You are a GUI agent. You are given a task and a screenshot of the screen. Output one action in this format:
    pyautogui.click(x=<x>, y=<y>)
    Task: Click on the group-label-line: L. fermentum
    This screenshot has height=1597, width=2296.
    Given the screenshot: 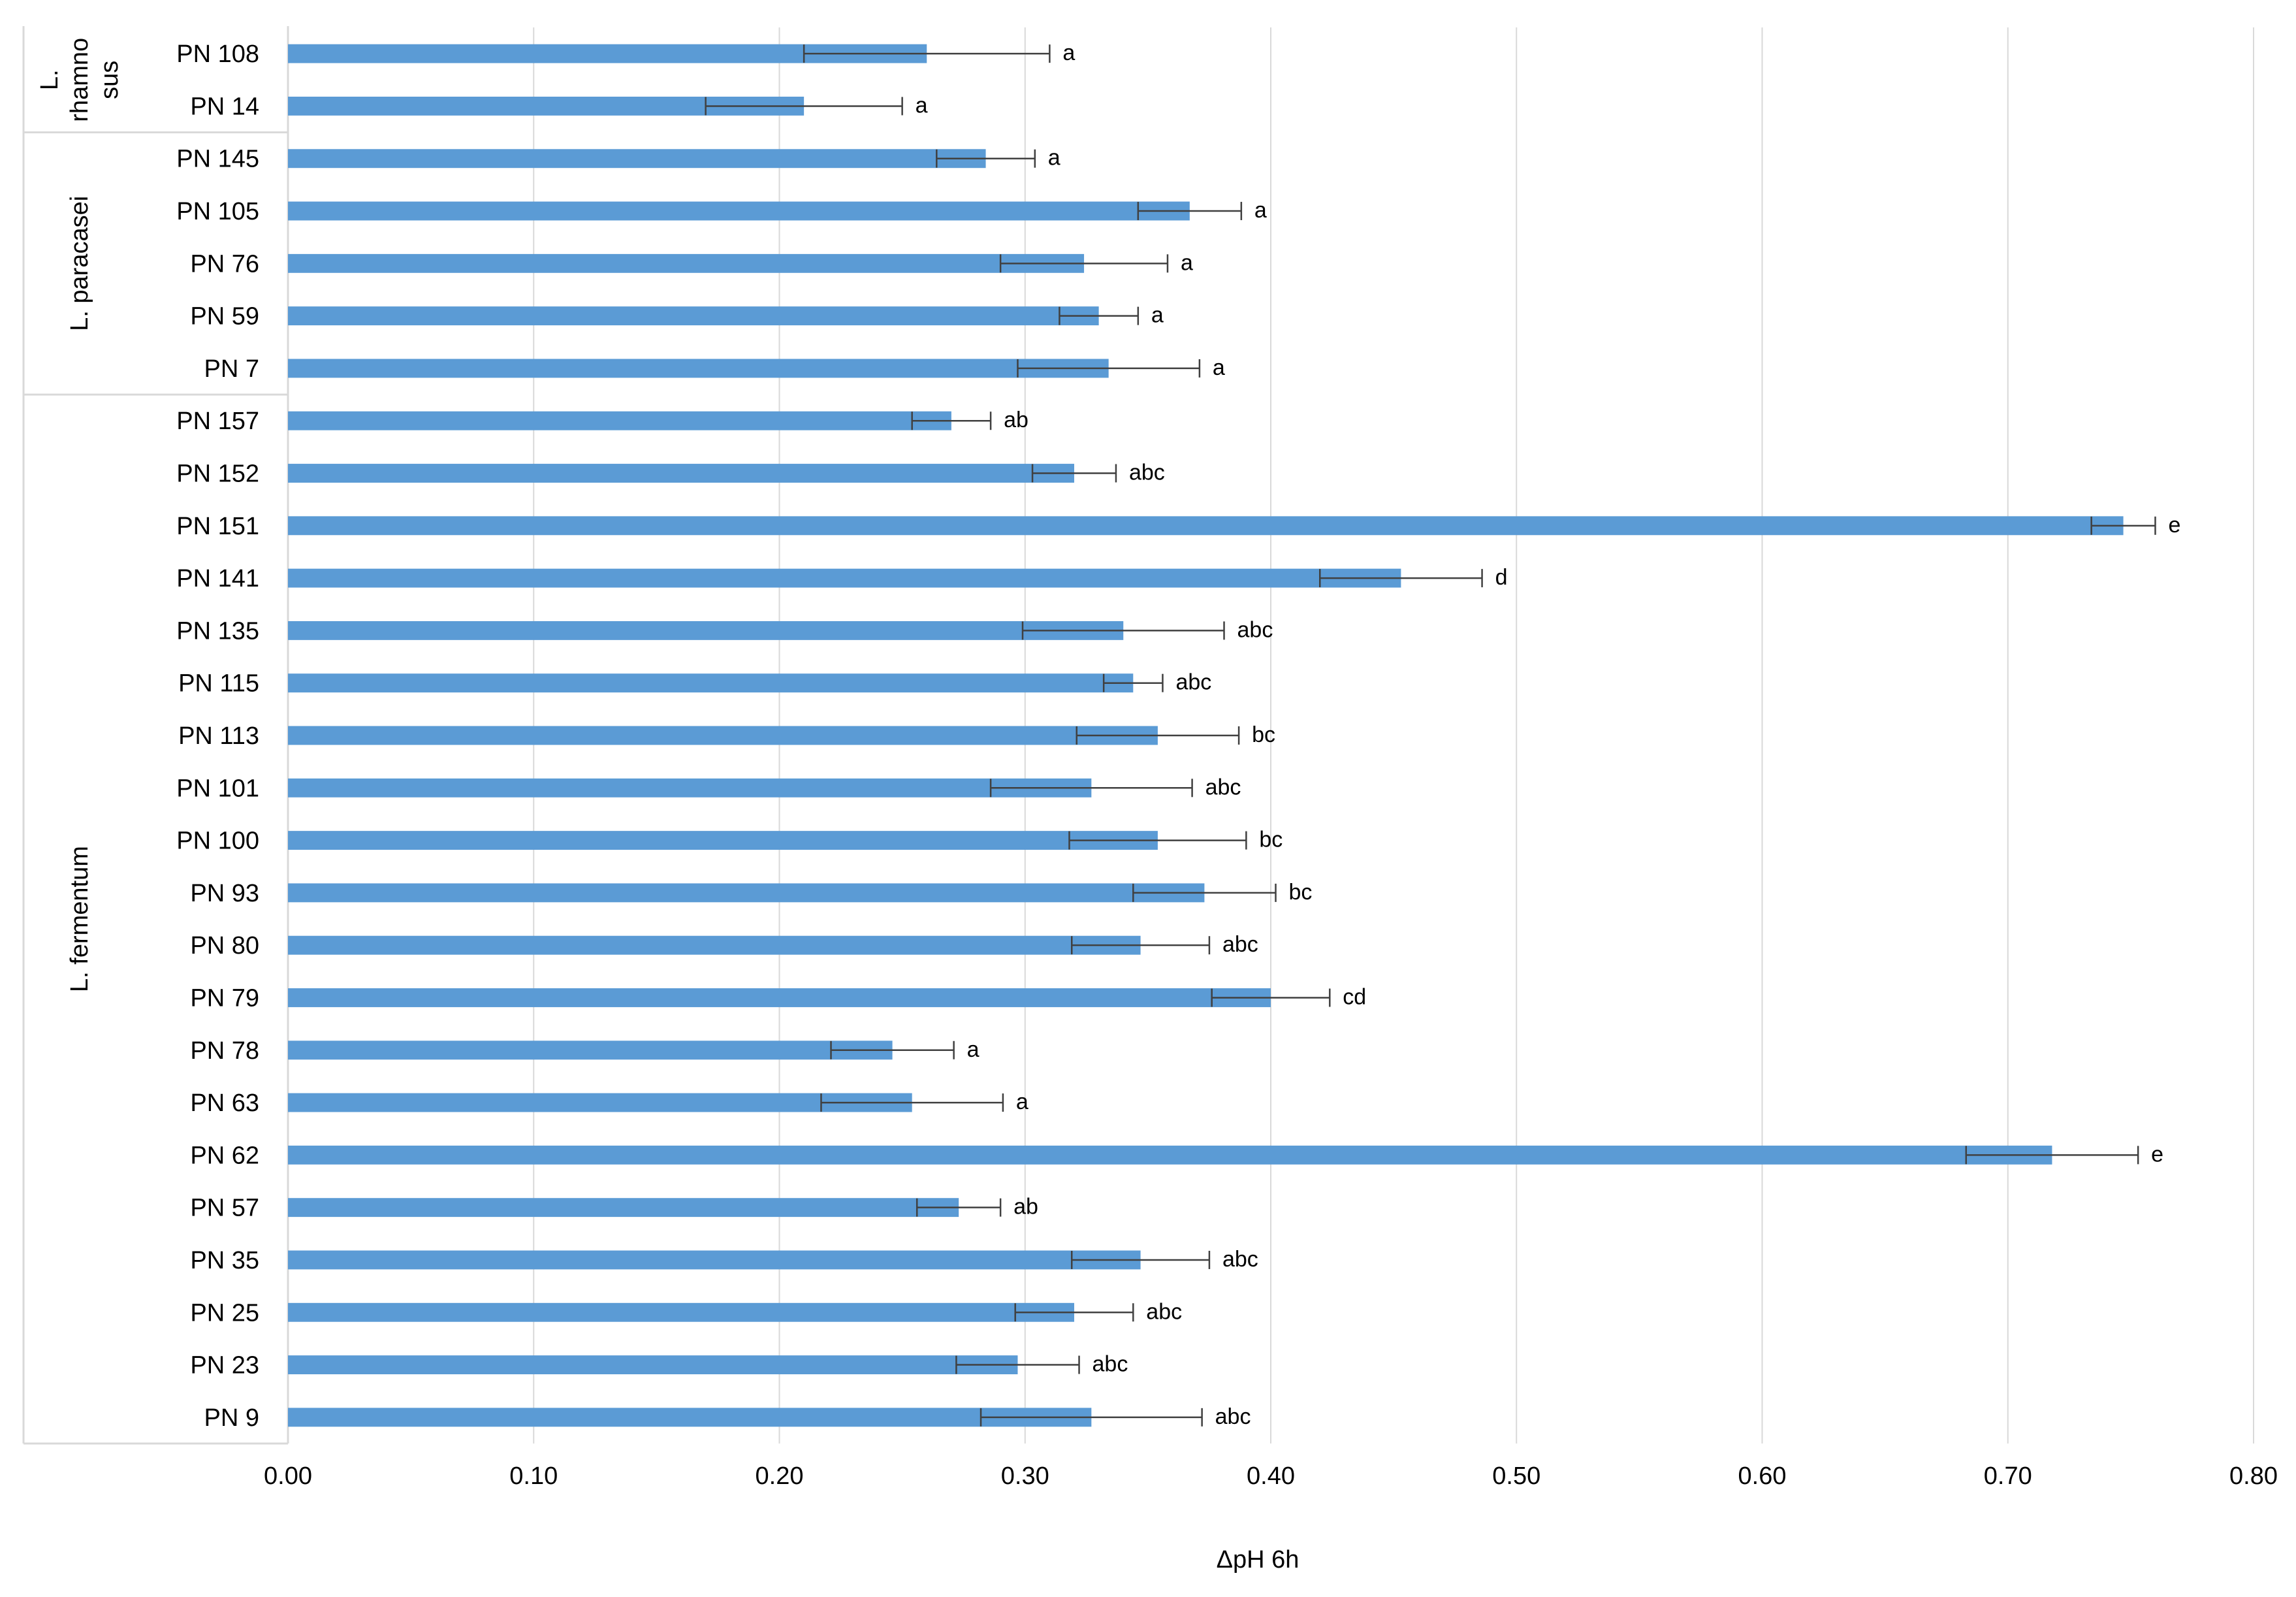 What is the action you would take?
    pyautogui.click(x=79, y=919)
    